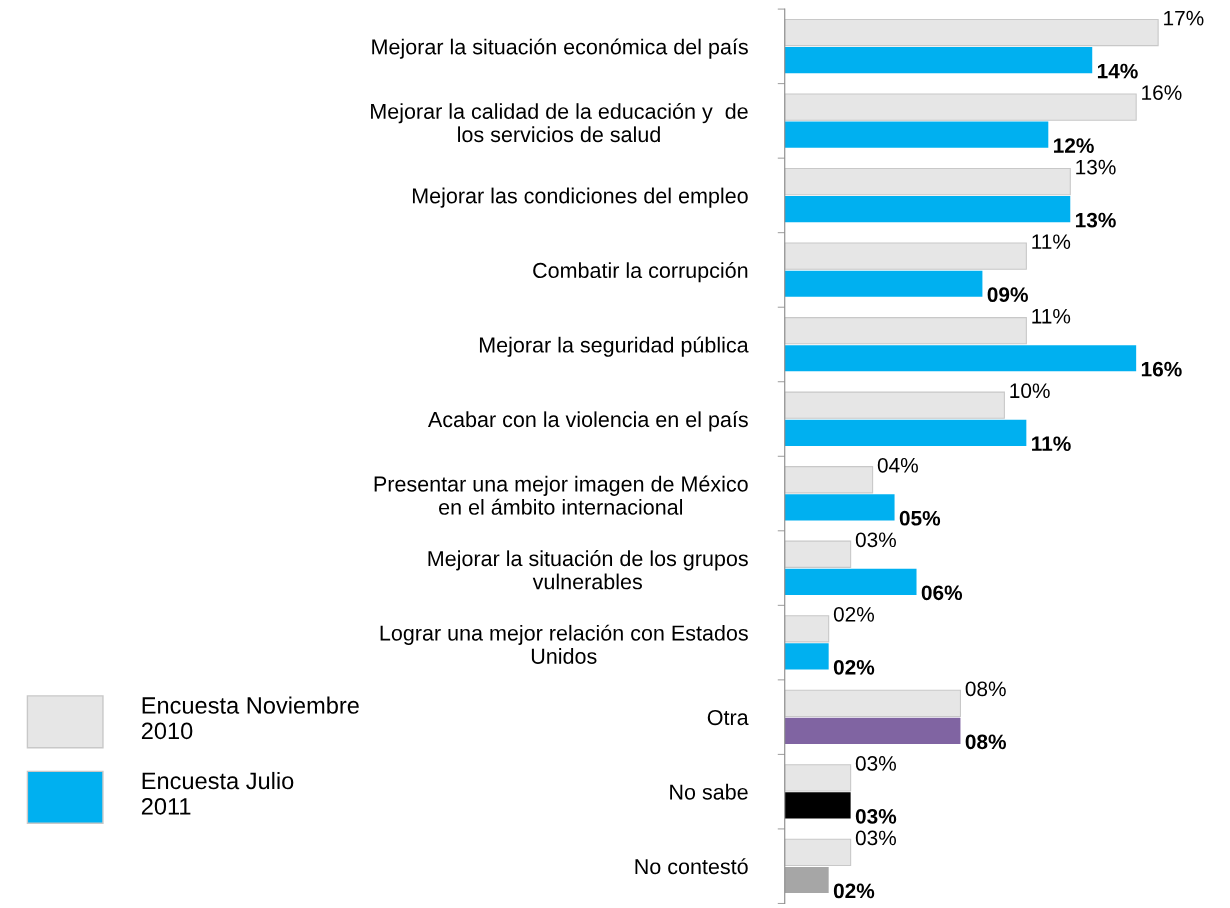 This screenshot has width=1230, height=908. I want to click on data-label: 05%, so click(920, 518).